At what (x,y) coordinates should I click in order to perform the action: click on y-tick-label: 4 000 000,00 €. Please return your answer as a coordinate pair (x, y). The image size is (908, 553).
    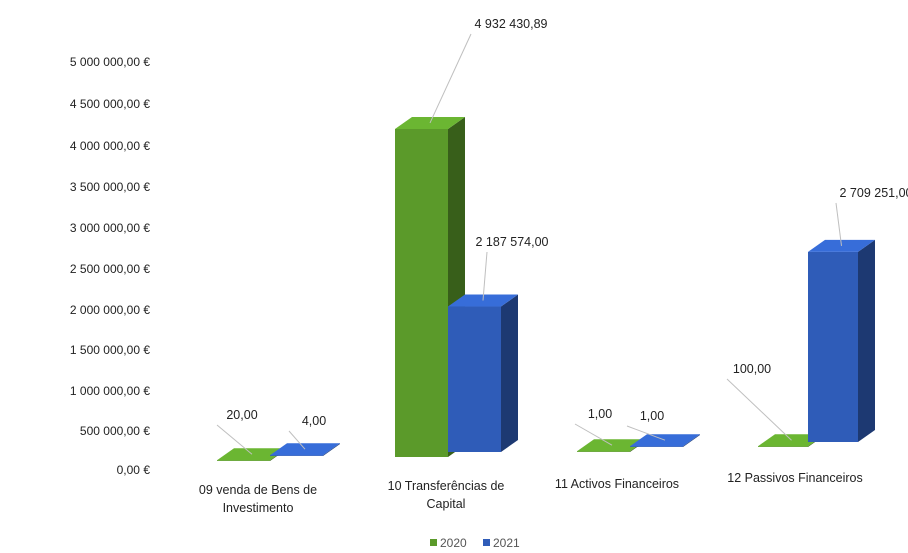
    Looking at the image, I should click on (110, 146).